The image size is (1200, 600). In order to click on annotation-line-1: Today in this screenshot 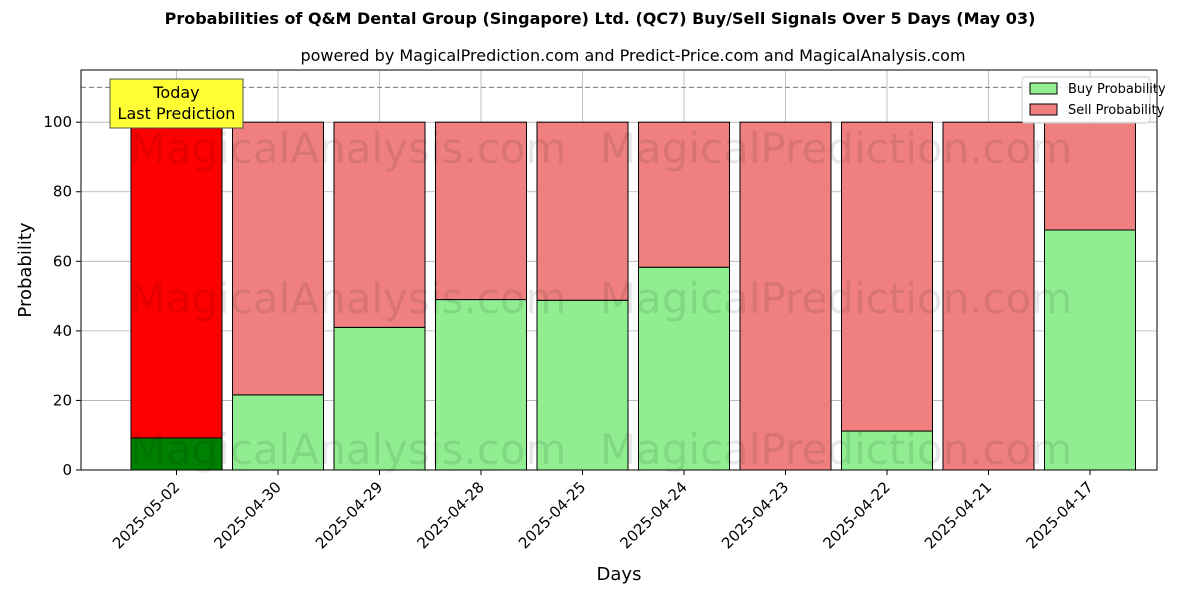, I will do `click(175, 92)`.